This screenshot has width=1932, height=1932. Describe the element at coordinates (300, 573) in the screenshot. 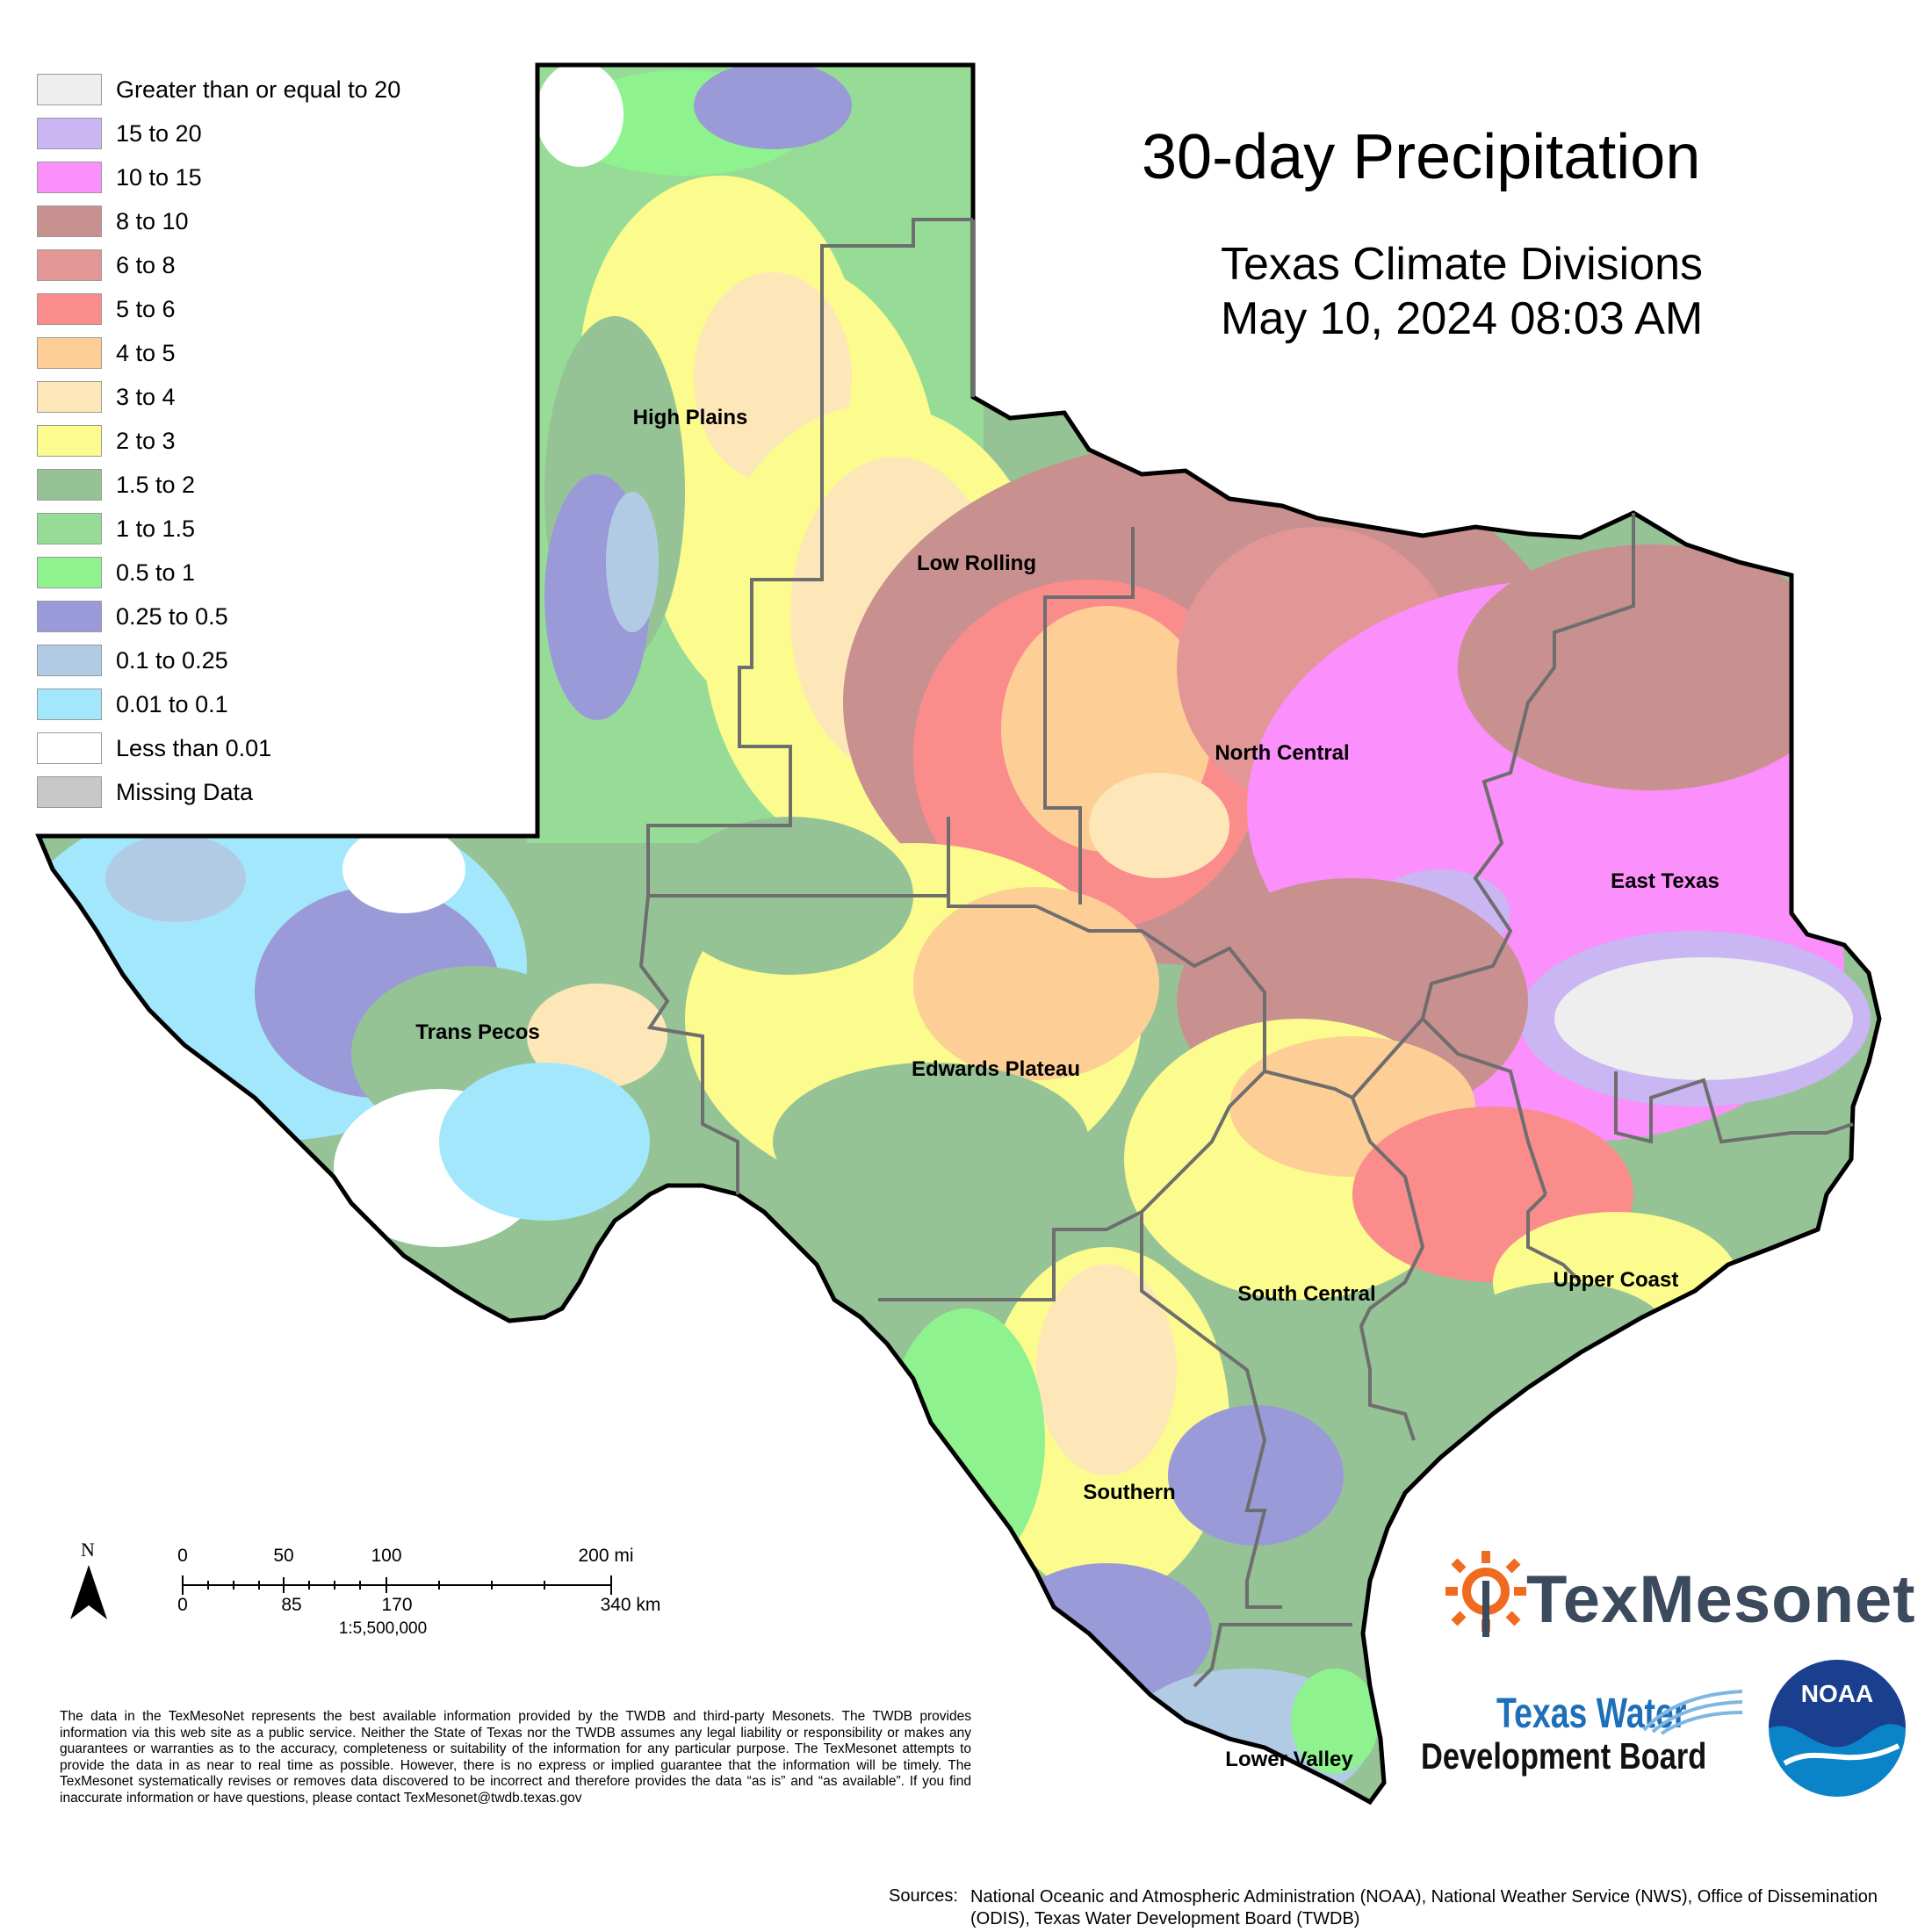

I see `legend-item: 0.5 to 1` at that location.